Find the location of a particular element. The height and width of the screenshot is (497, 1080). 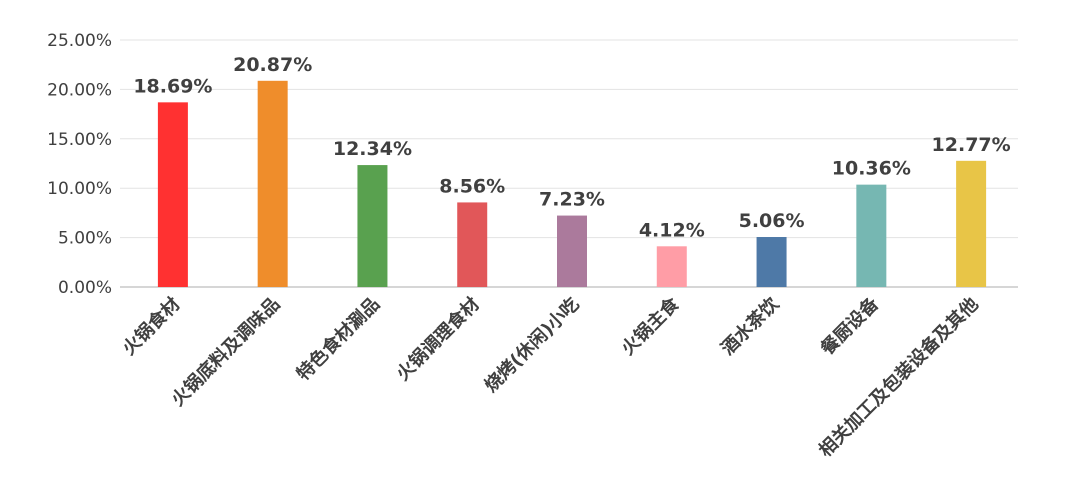

y-tick-label: 0.00% is located at coordinates (85, 288).